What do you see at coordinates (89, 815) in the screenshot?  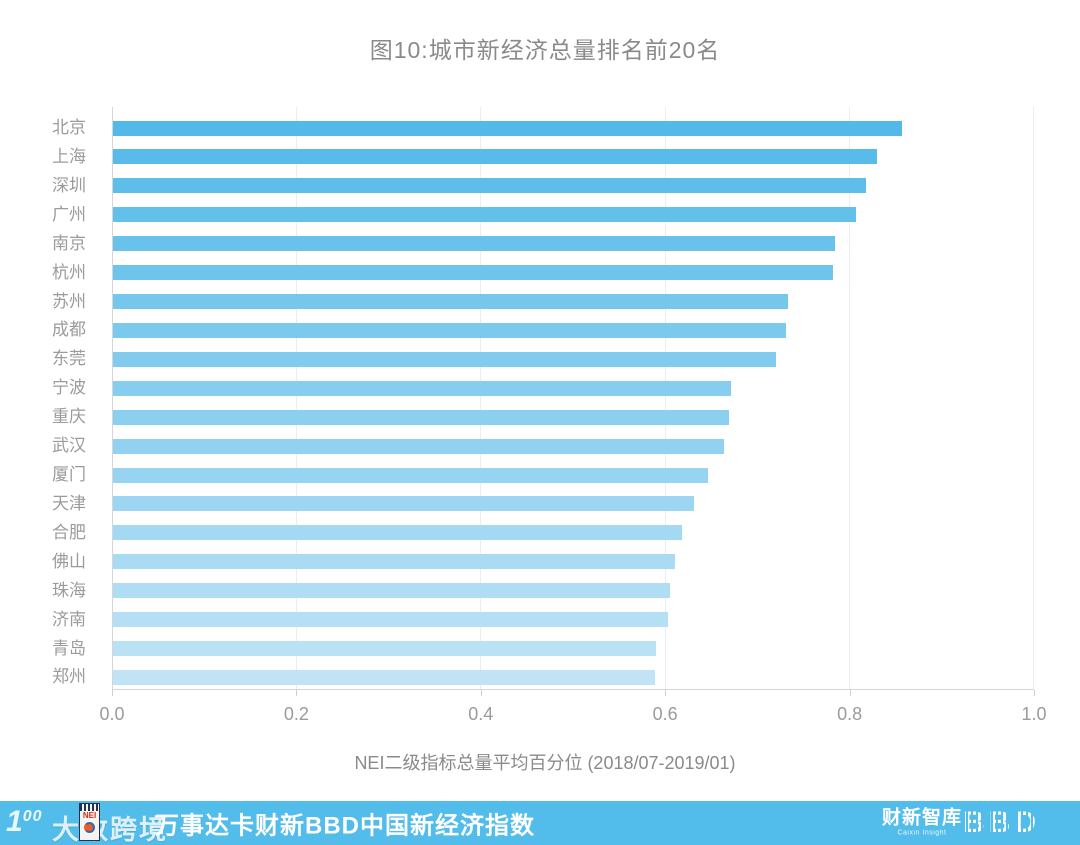 I see `nei-badge-label: NEI` at bounding box center [89, 815].